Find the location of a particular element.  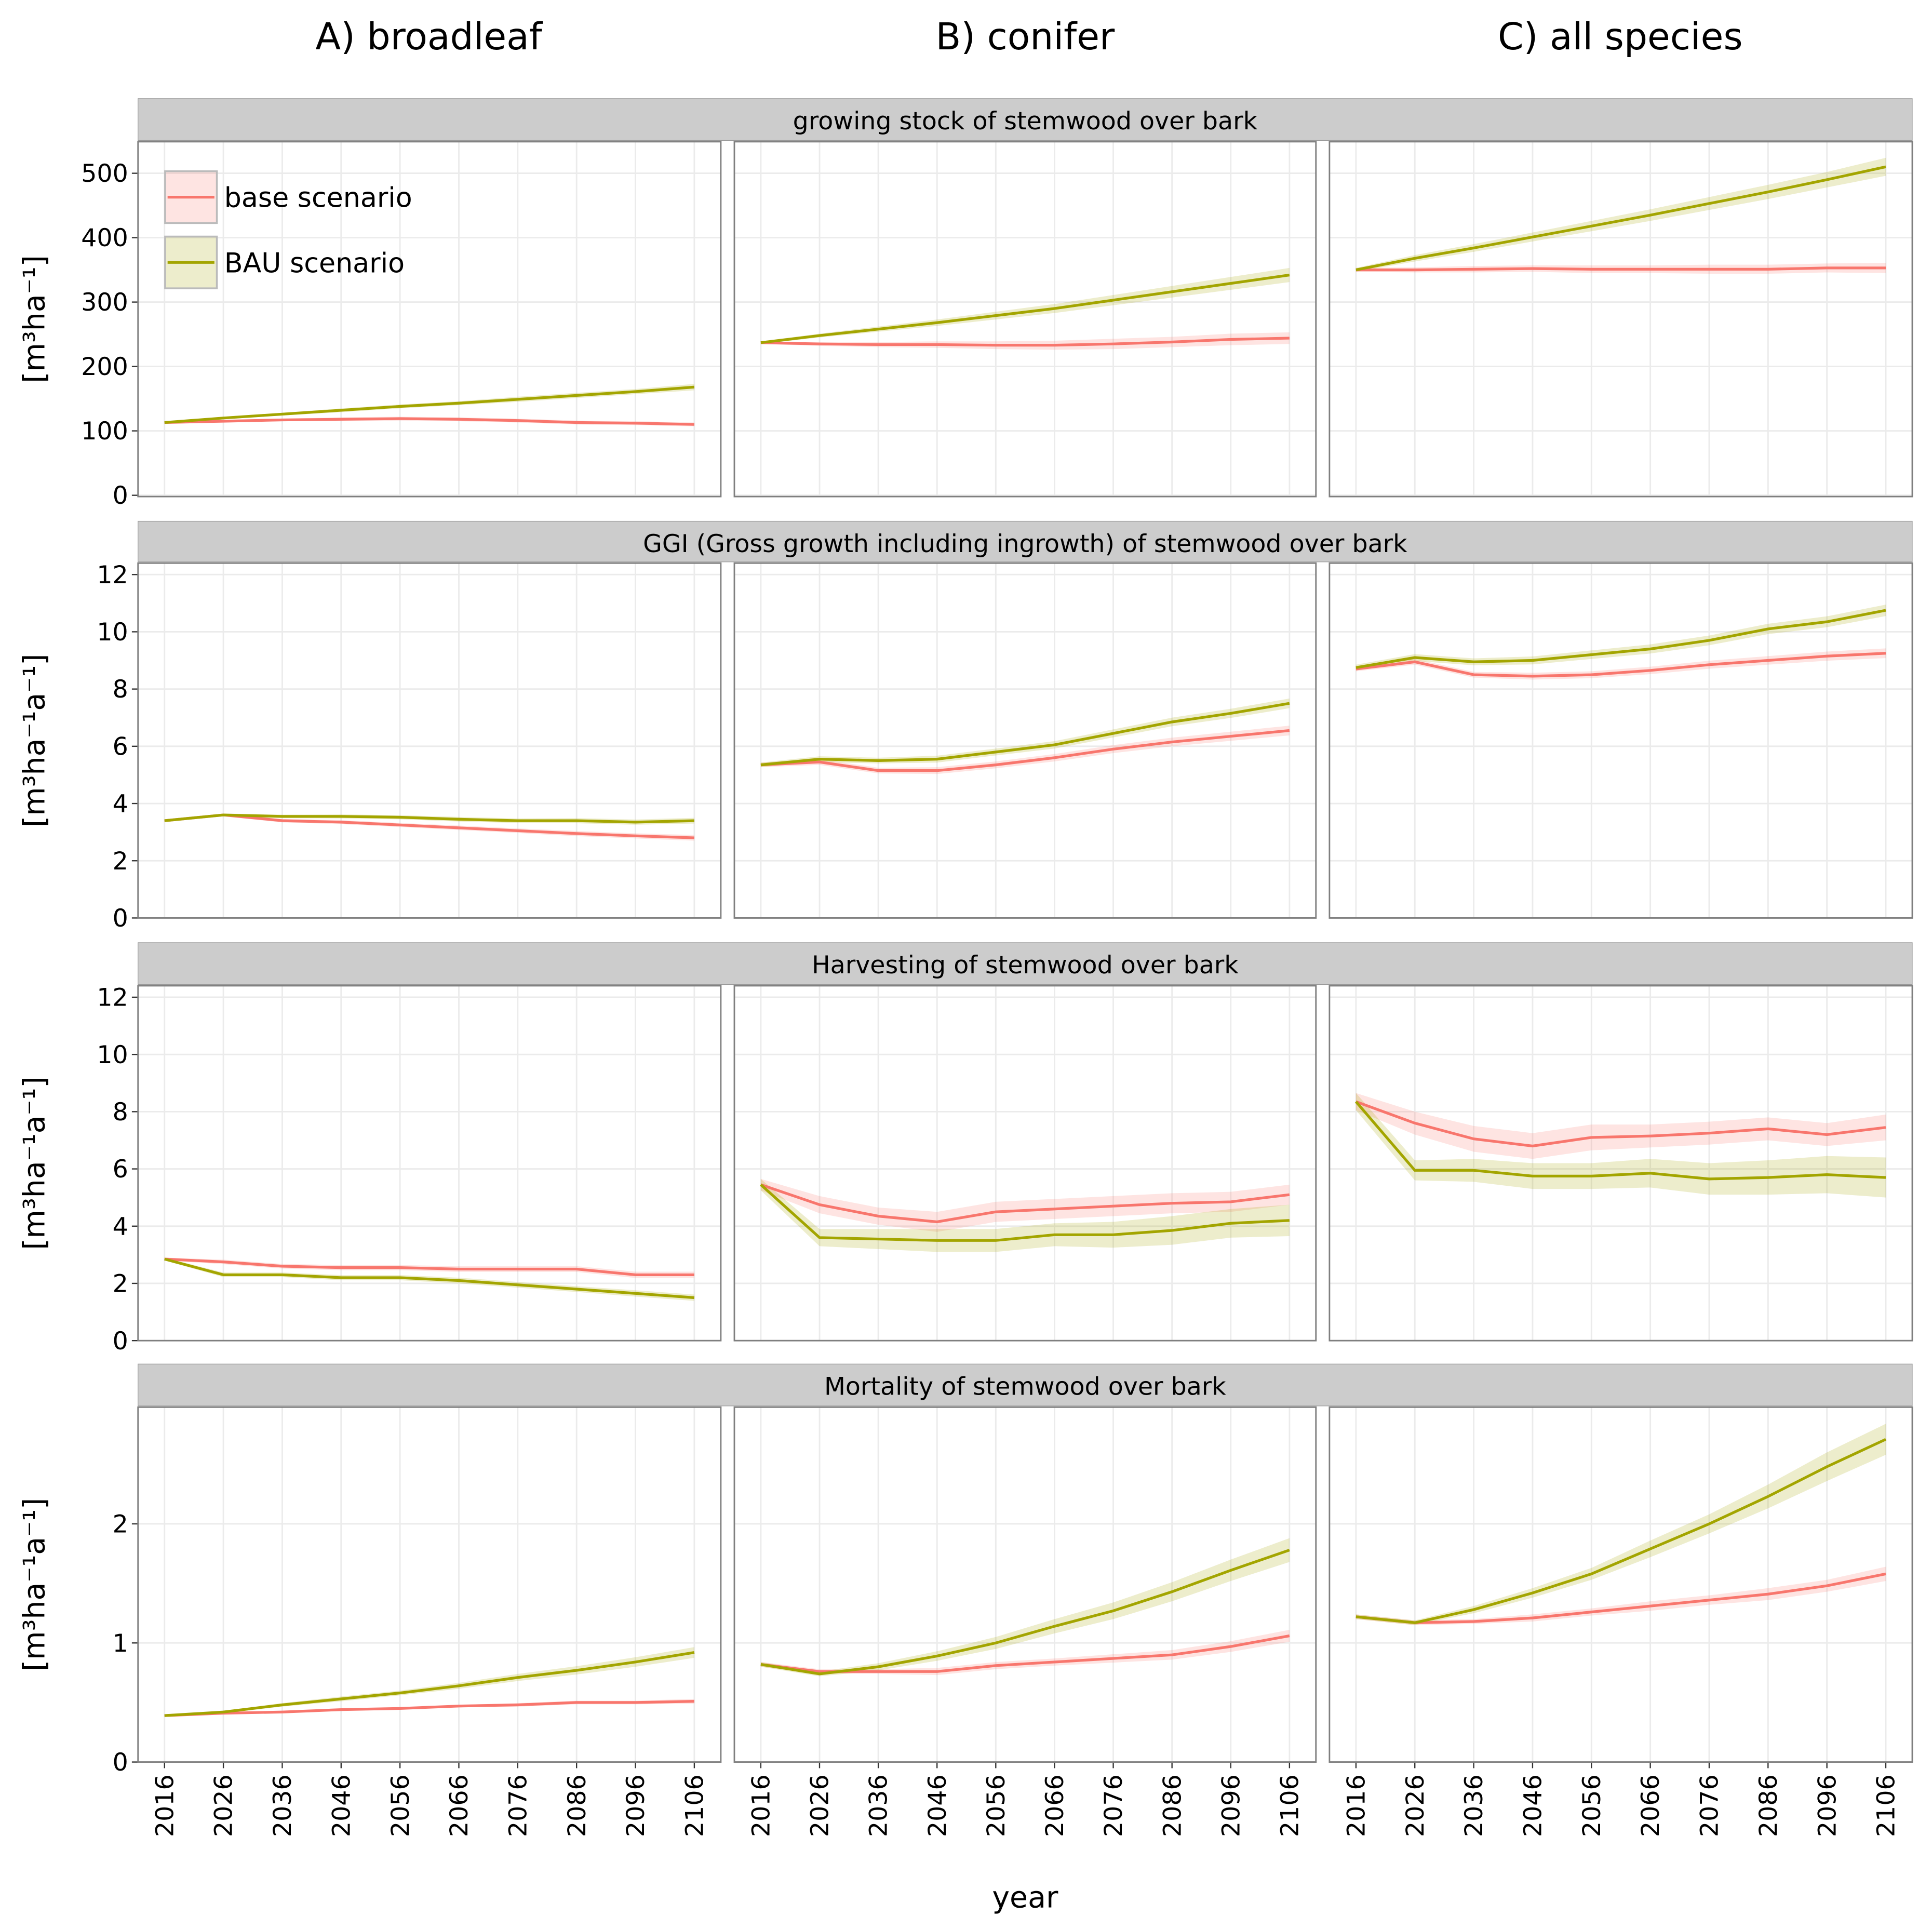

x-tick-label: 2086 is located at coordinates (1173, 1805).